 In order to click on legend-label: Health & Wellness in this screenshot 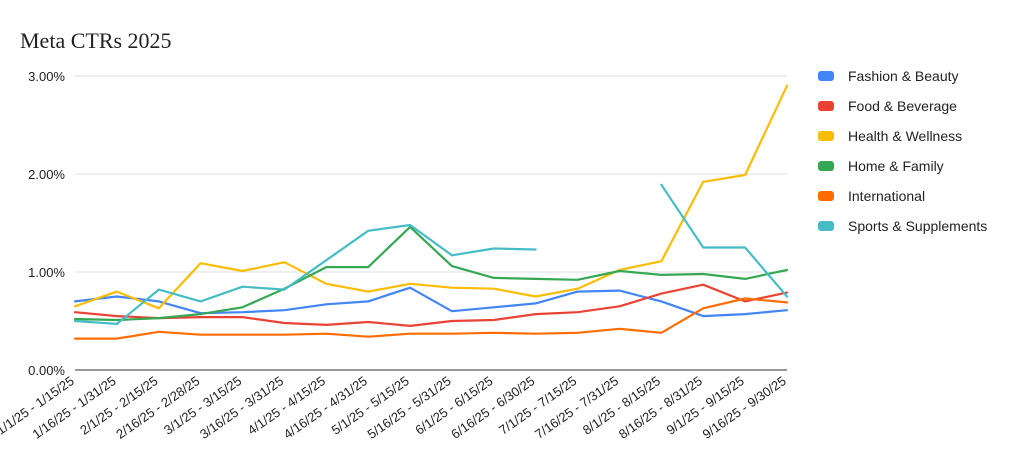, I will do `click(905, 136)`.